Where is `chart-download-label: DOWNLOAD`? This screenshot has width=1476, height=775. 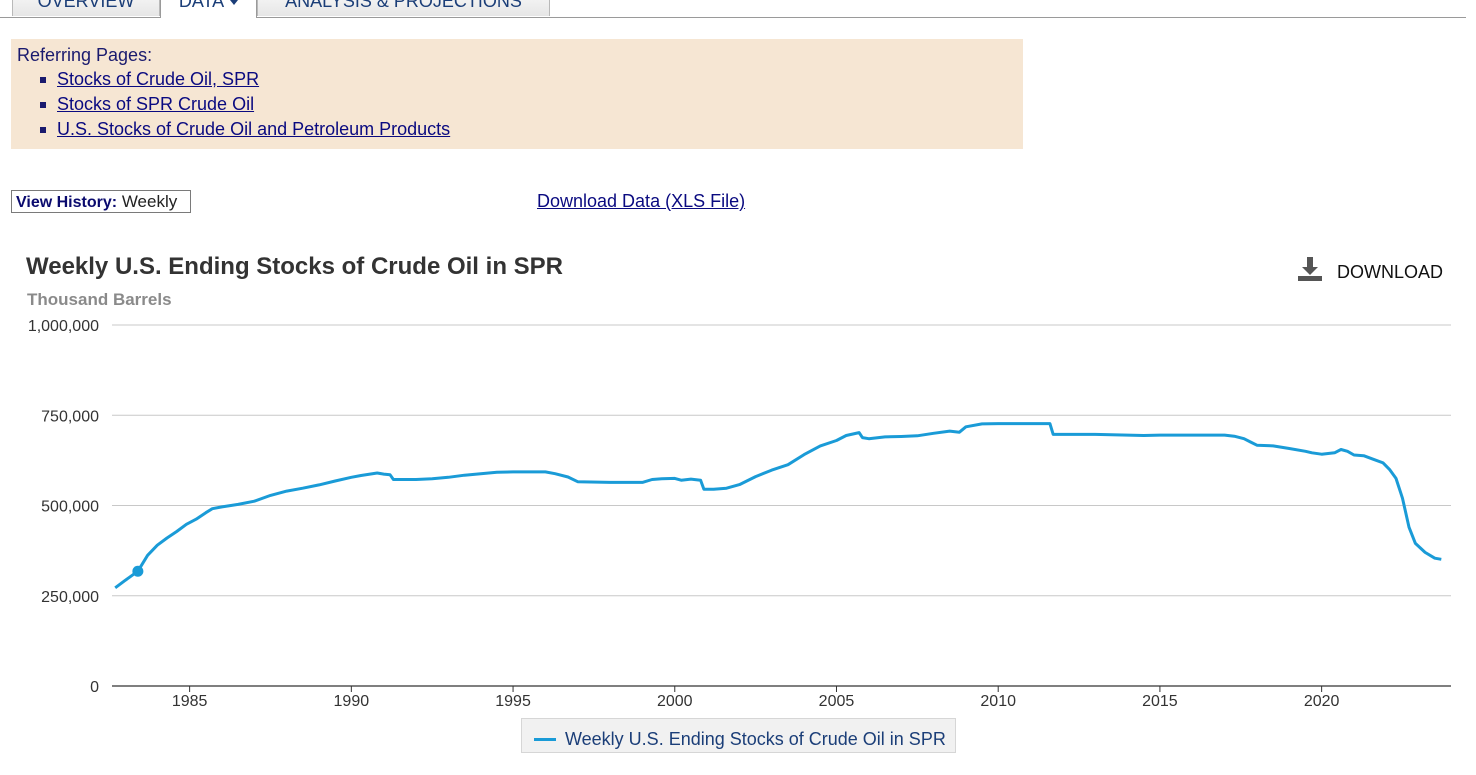
chart-download-label: DOWNLOAD is located at coordinates (1390, 272).